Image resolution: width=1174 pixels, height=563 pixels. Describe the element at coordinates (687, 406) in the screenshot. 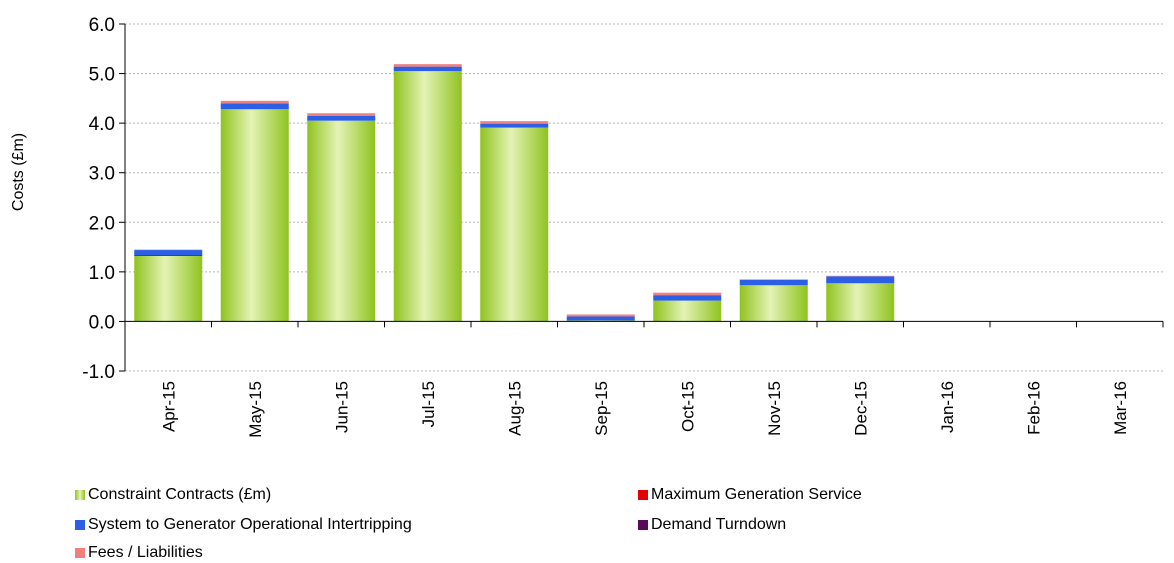

I see `x-tick-label: Oct-15` at that location.